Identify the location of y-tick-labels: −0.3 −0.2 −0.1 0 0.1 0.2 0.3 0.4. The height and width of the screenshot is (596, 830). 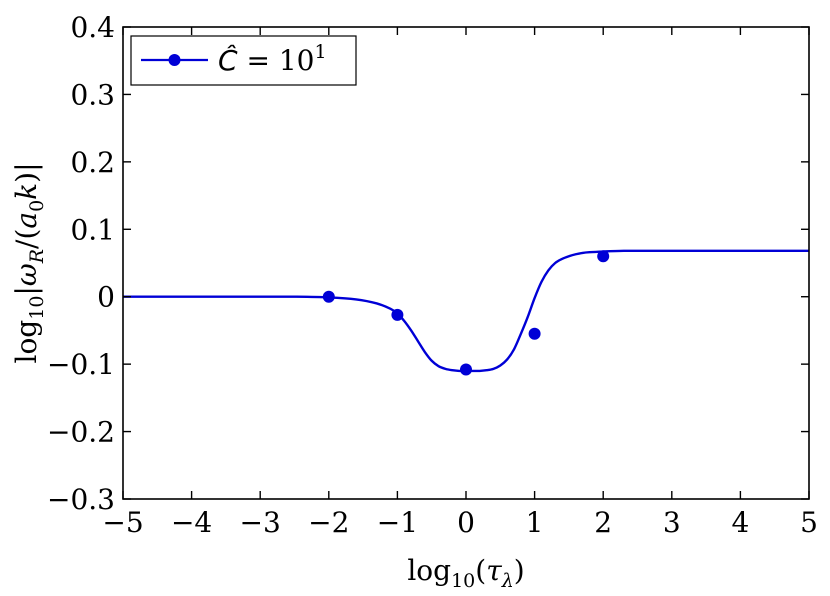
(81, 263).